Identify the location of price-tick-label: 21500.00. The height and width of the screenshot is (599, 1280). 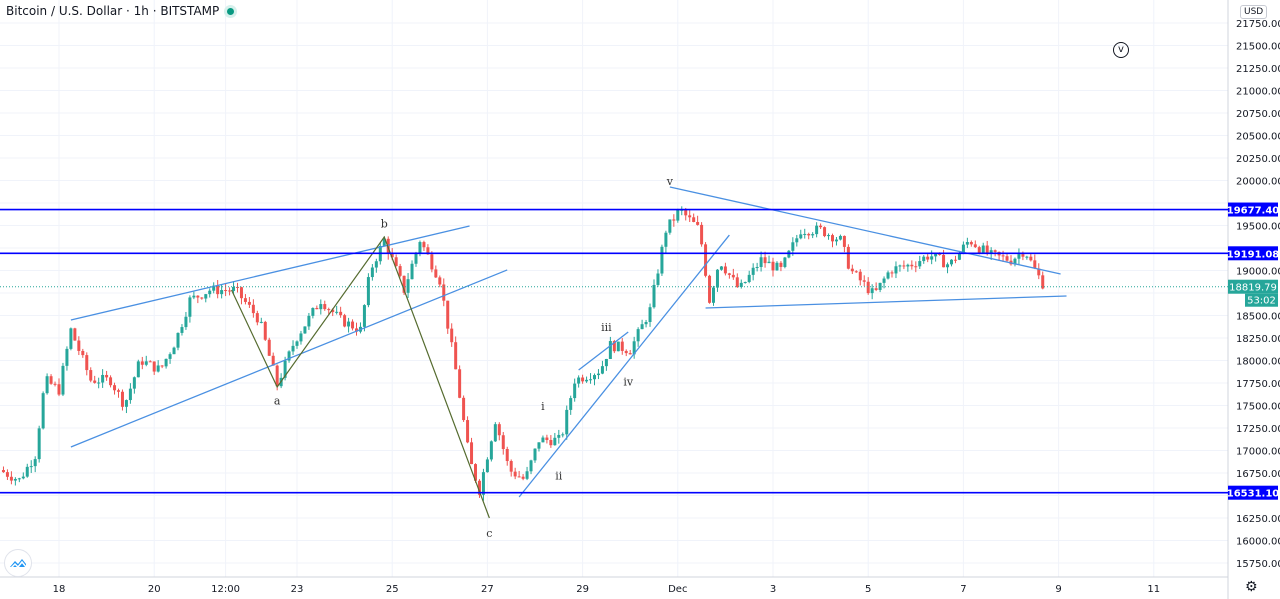
(1258, 47).